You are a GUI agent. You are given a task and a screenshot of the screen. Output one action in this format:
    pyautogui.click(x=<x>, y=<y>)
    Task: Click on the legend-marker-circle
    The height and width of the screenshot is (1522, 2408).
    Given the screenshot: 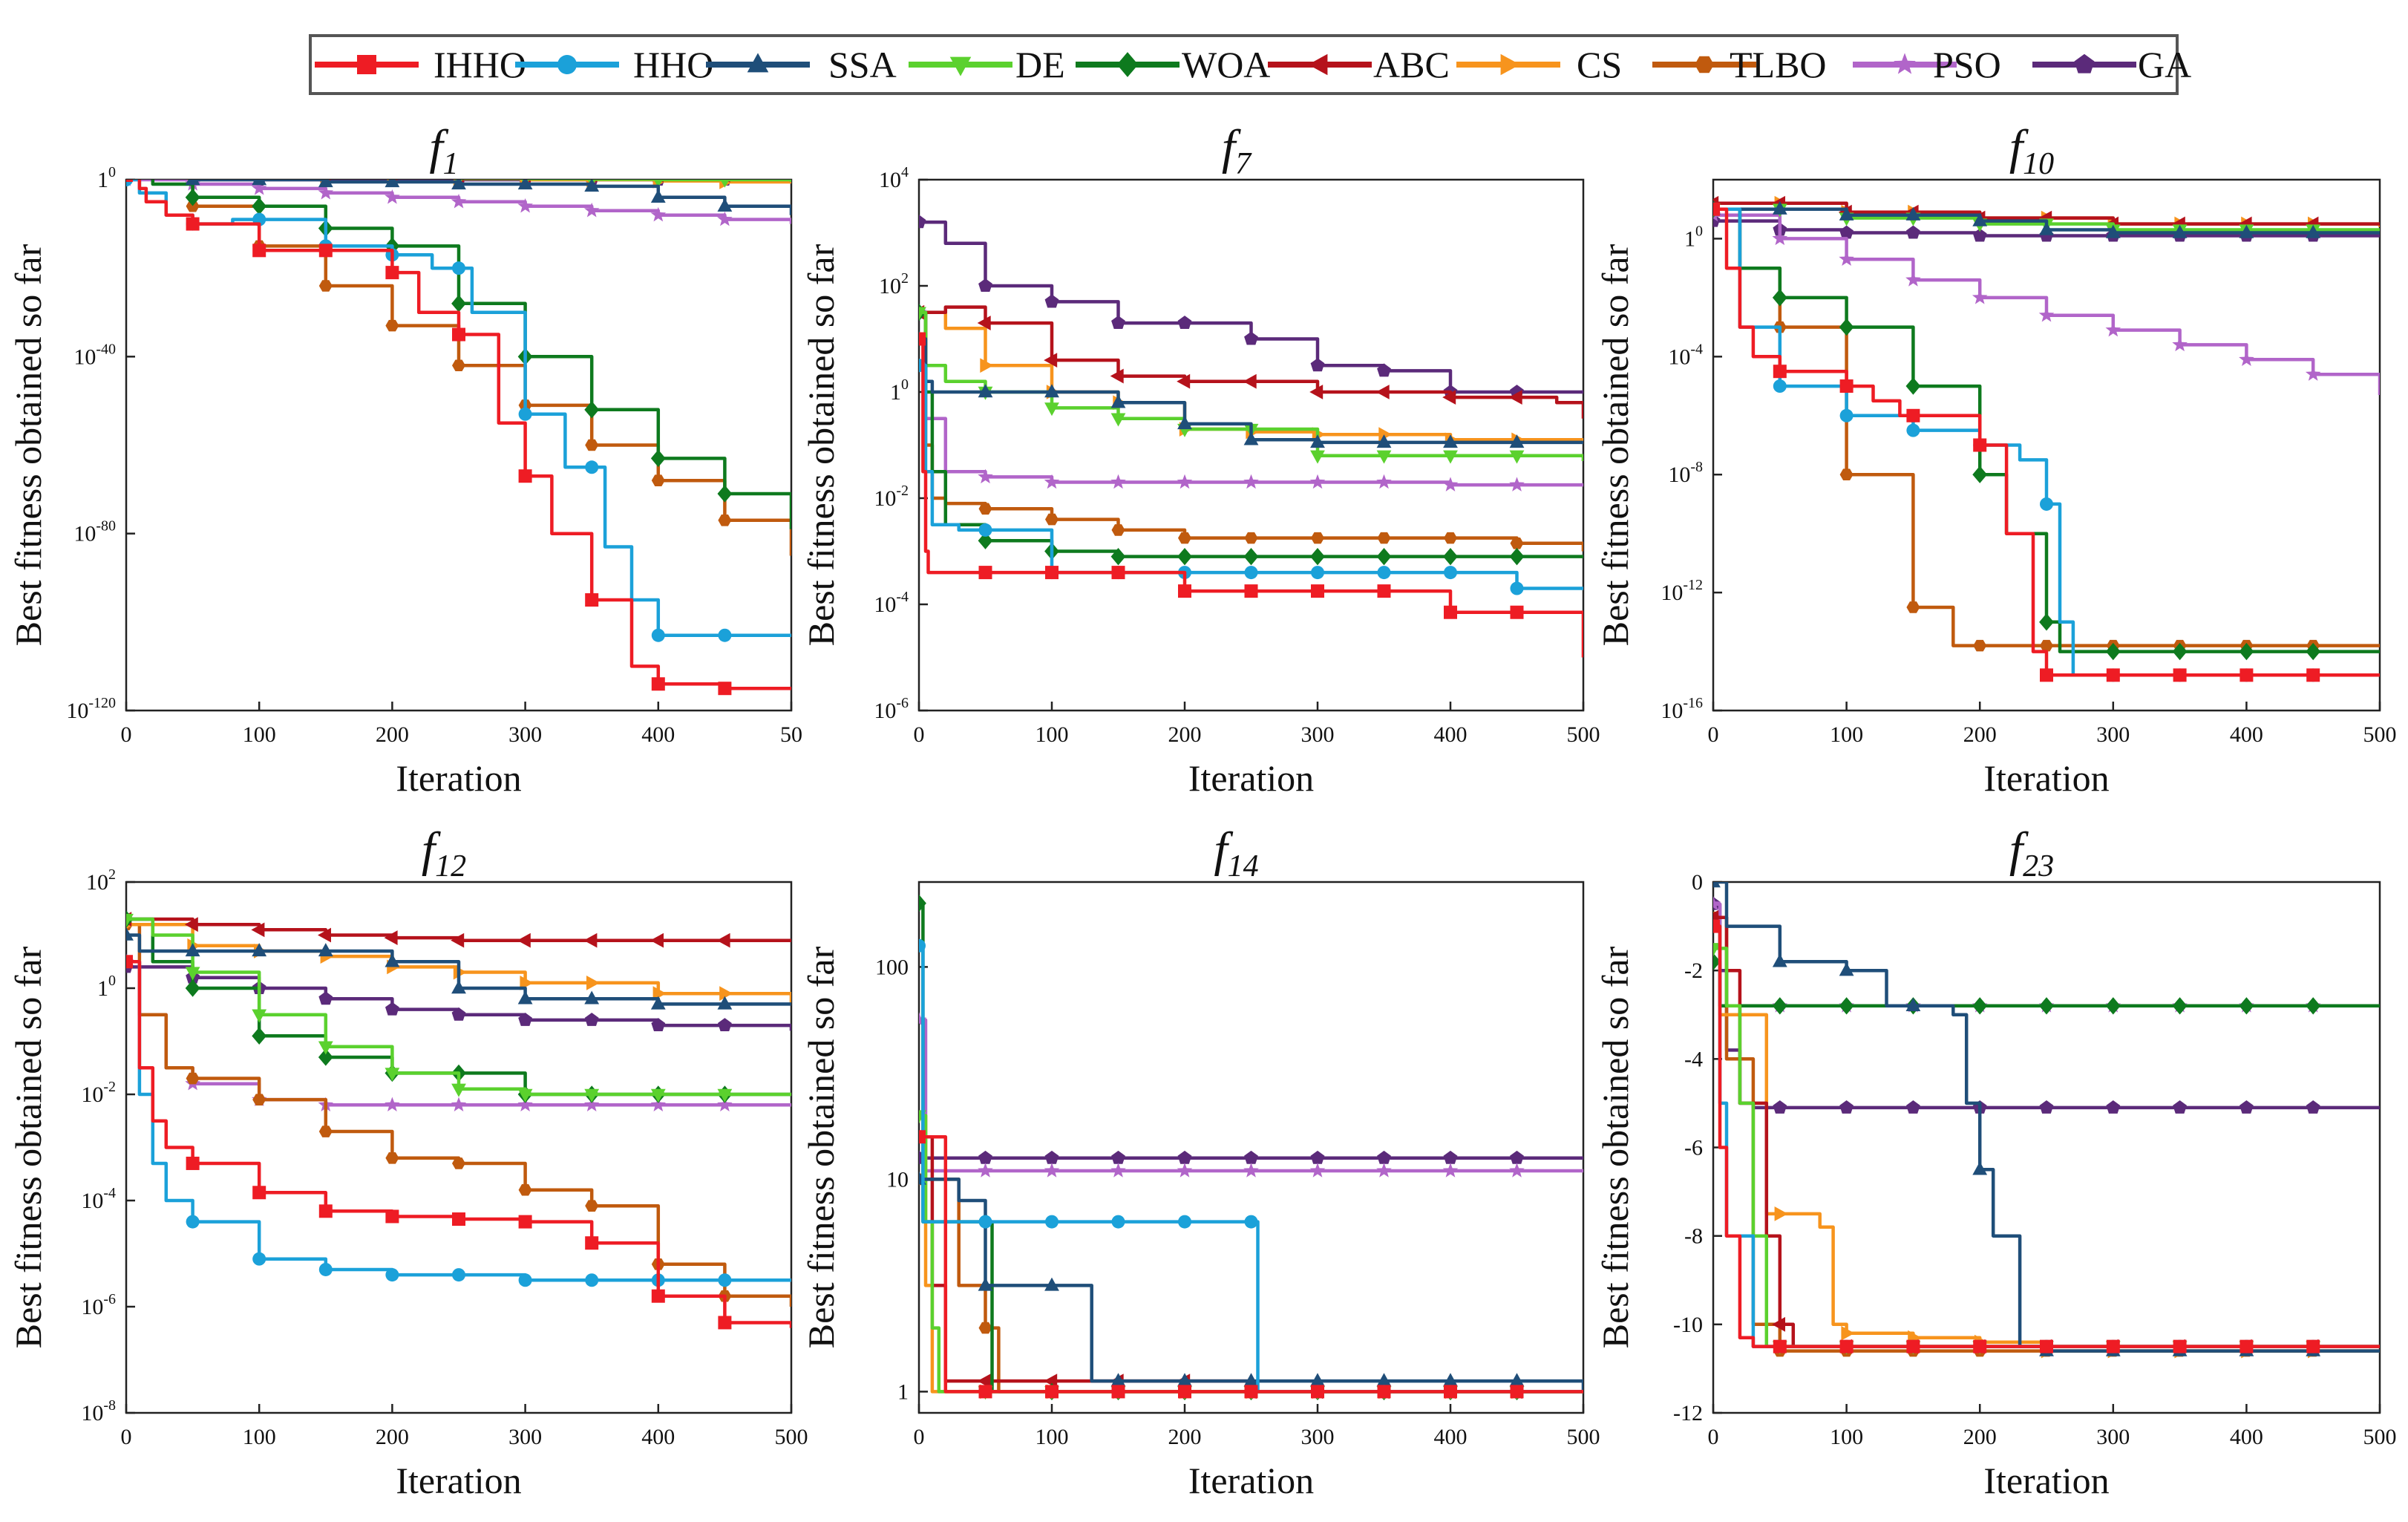 What is the action you would take?
    pyautogui.click(x=567, y=64)
    